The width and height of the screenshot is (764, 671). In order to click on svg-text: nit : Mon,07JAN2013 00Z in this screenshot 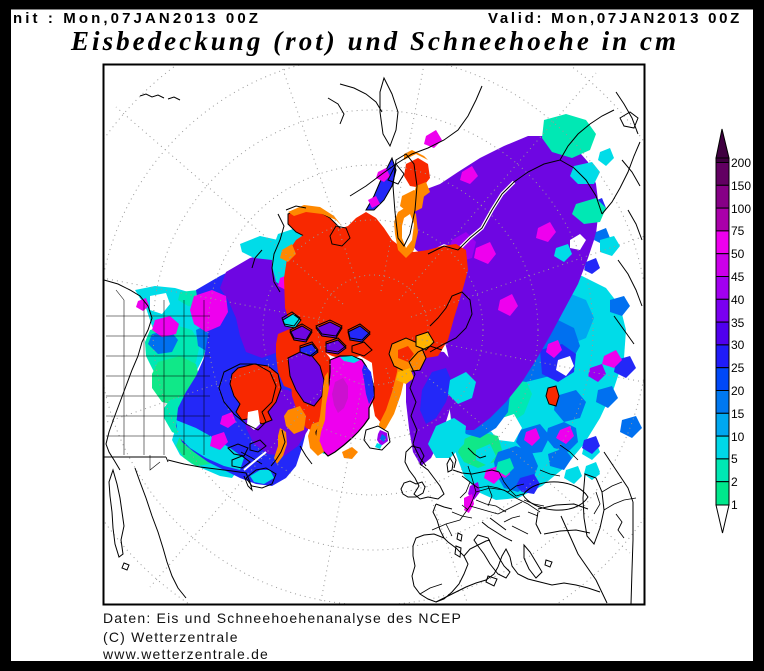, I will do `click(137, 18)`.